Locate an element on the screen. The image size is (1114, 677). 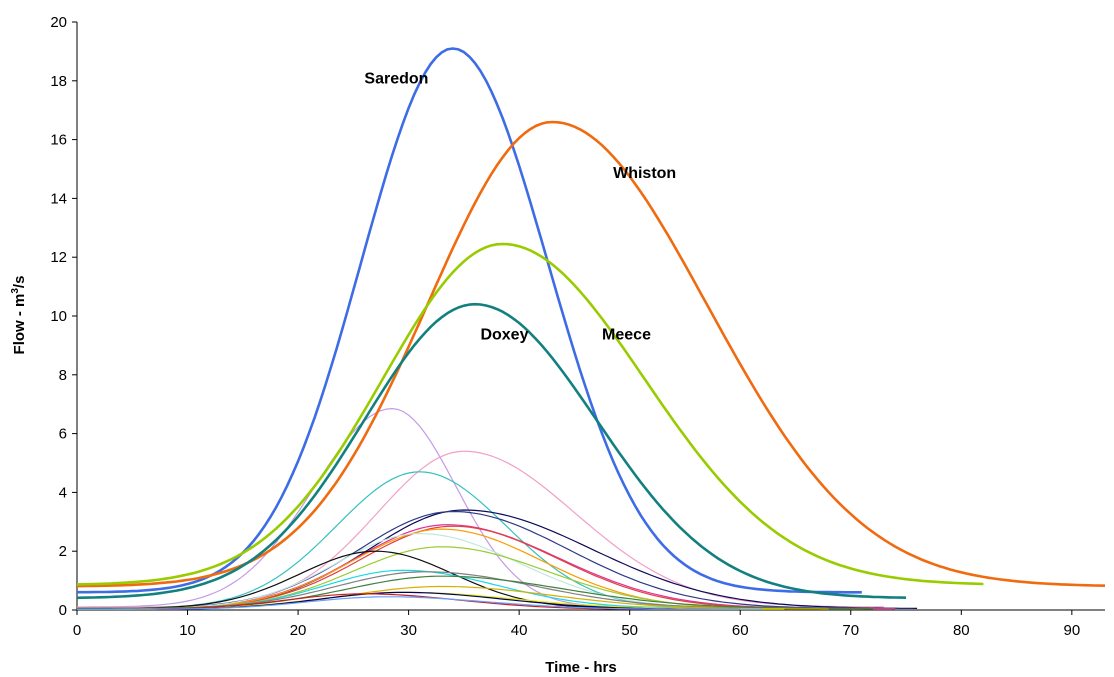
x-tick-label: 10 is located at coordinates (187, 630).